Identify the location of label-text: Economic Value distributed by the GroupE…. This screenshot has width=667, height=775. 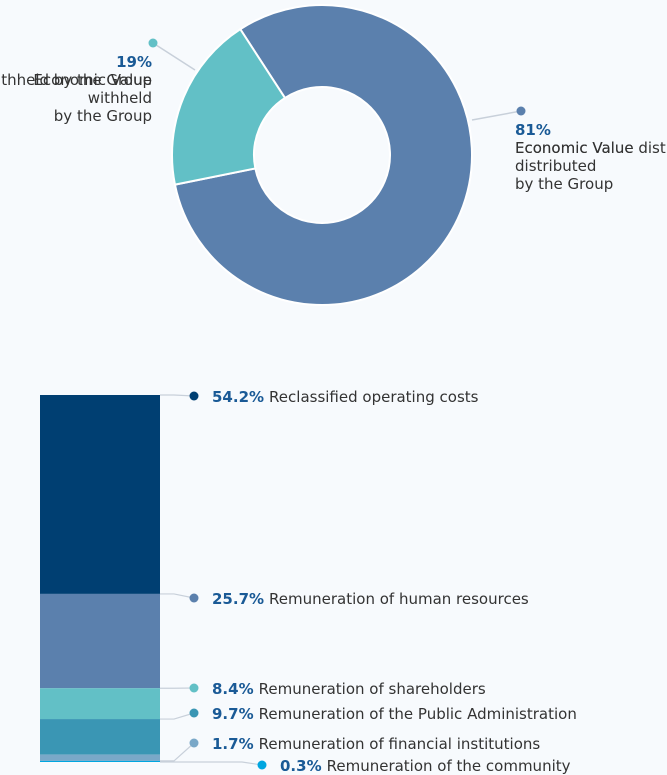
(591, 166).